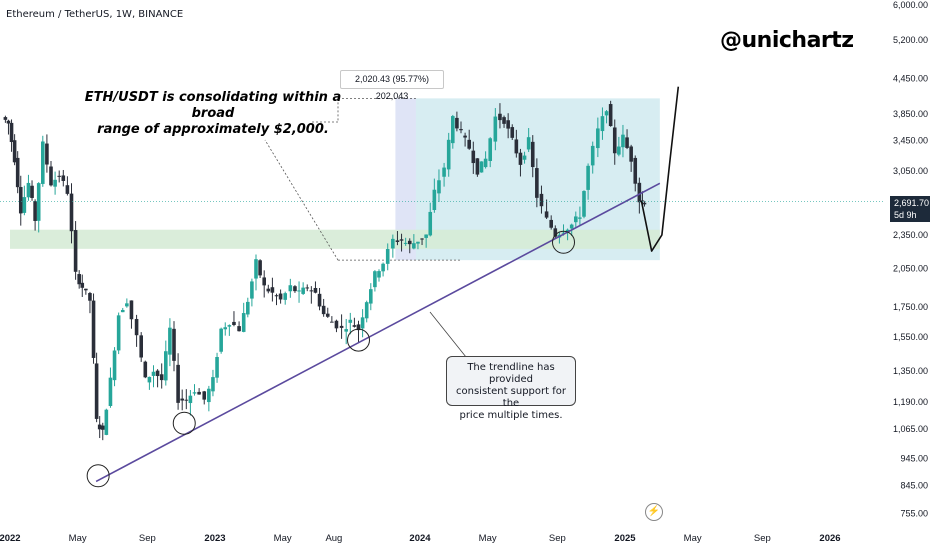  I want to click on y-tick-label: 845.00, so click(914, 486).